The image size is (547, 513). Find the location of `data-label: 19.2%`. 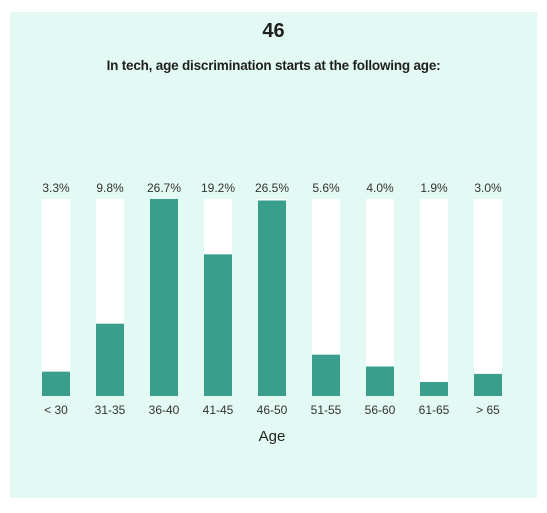

data-label: 19.2% is located at coordinates (218, 188).